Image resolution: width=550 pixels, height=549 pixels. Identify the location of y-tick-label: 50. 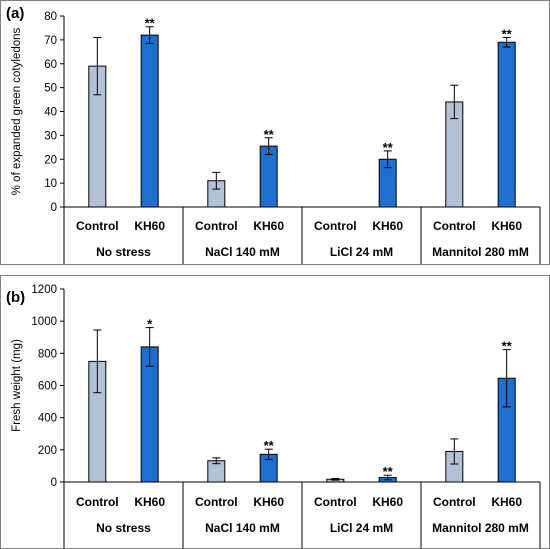
(50, 89).